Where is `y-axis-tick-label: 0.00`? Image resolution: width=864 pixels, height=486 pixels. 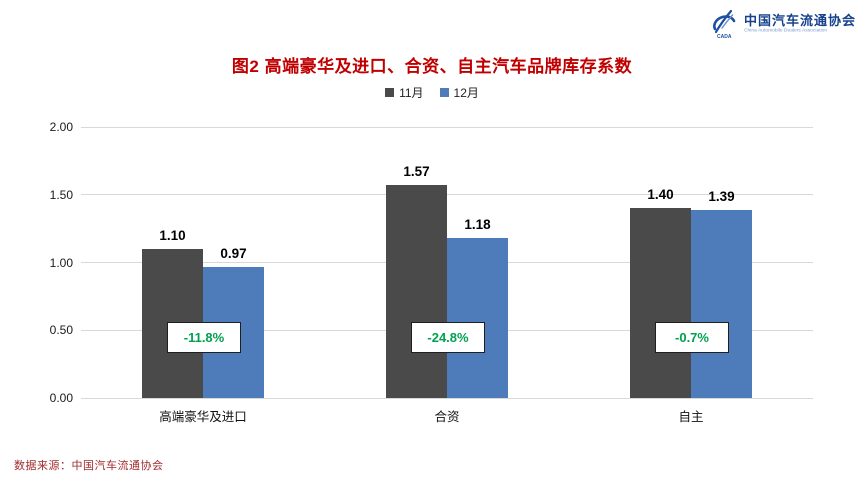
y-axis-tick-label: 0.00 is located at coordinates (61, 398).